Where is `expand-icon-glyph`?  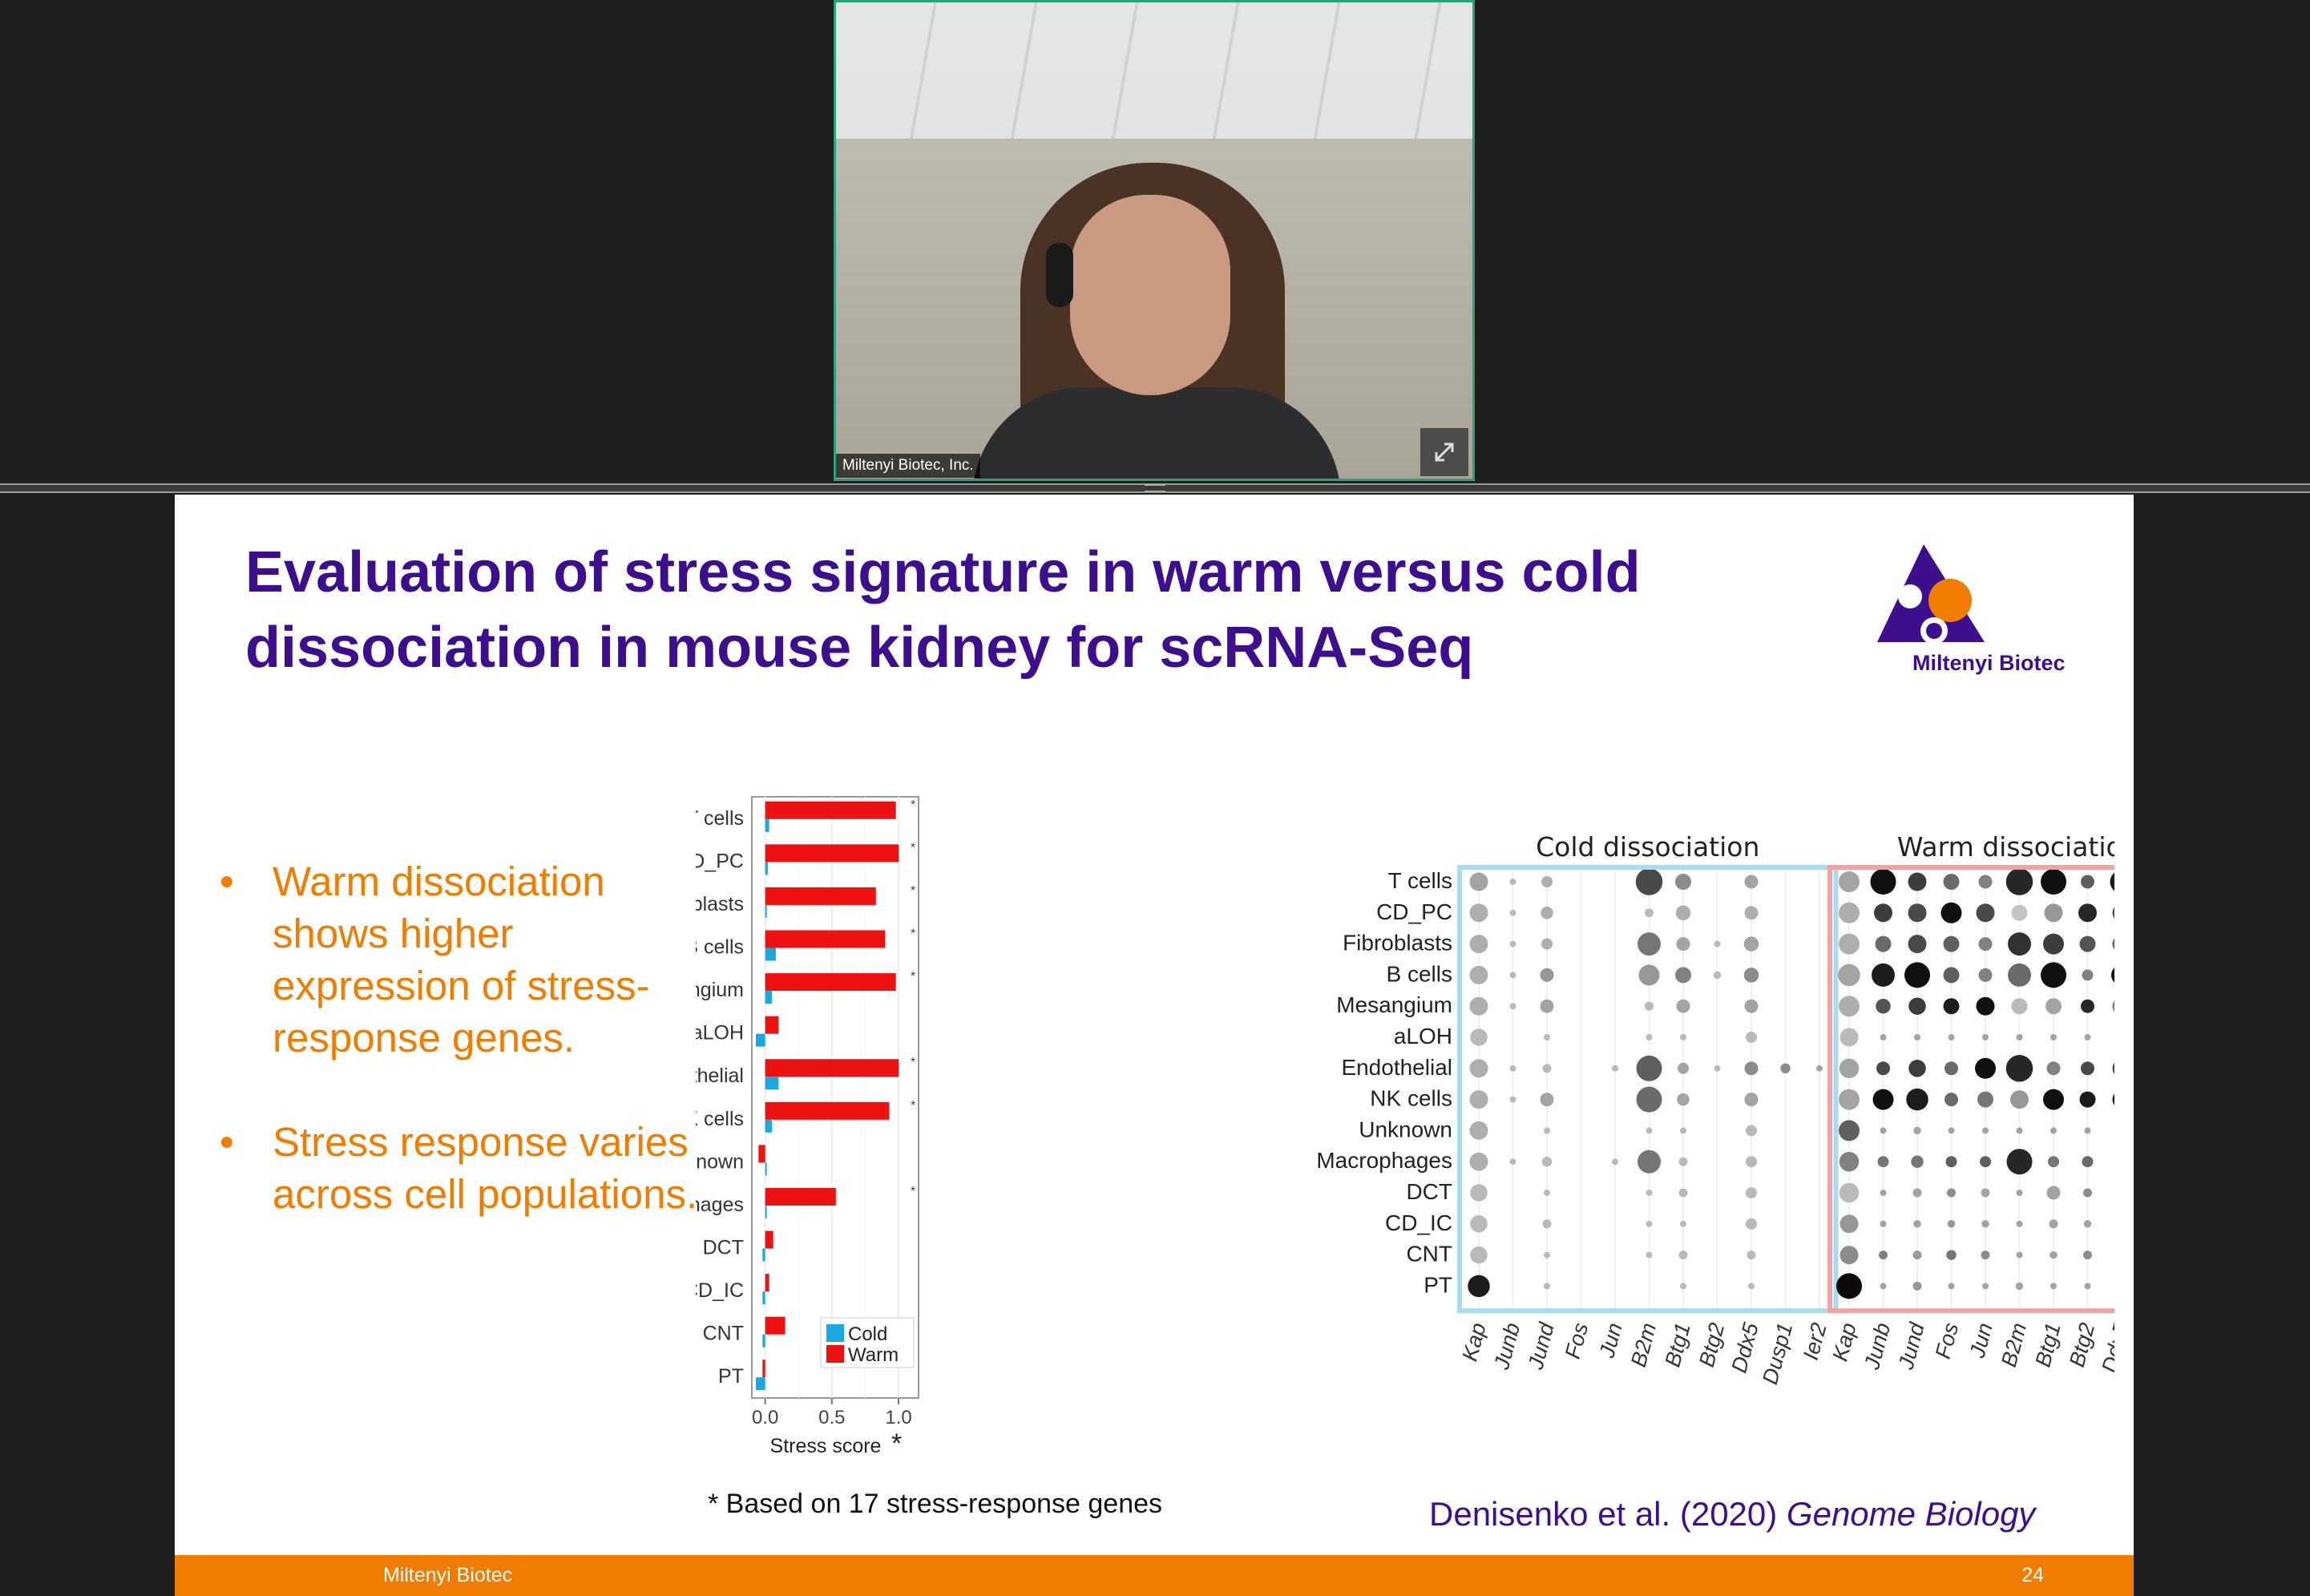
expand-icon-glyph is located at coordinates (1444, 452).